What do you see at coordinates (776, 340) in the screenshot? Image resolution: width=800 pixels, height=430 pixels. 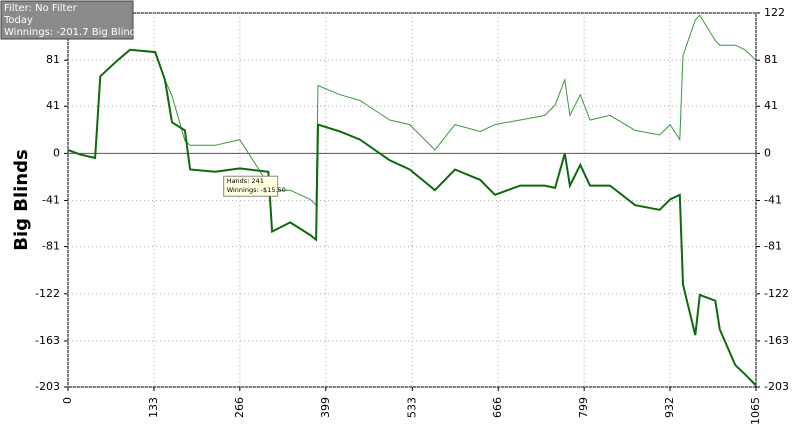 I see `y2-tick-label: -163` at bounding box center [776, 340].